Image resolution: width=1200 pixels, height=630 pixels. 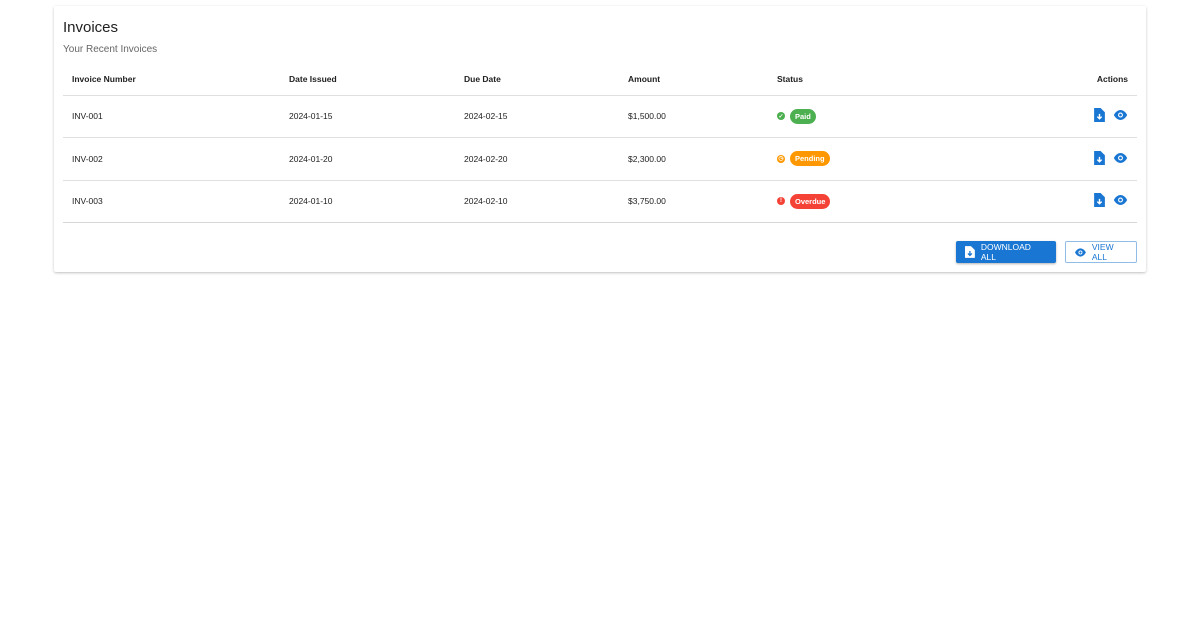 What do you see at coordinates (91, 27) in the screenshot?
I see `page-title: Invoices` at bounding box center [91, 27].